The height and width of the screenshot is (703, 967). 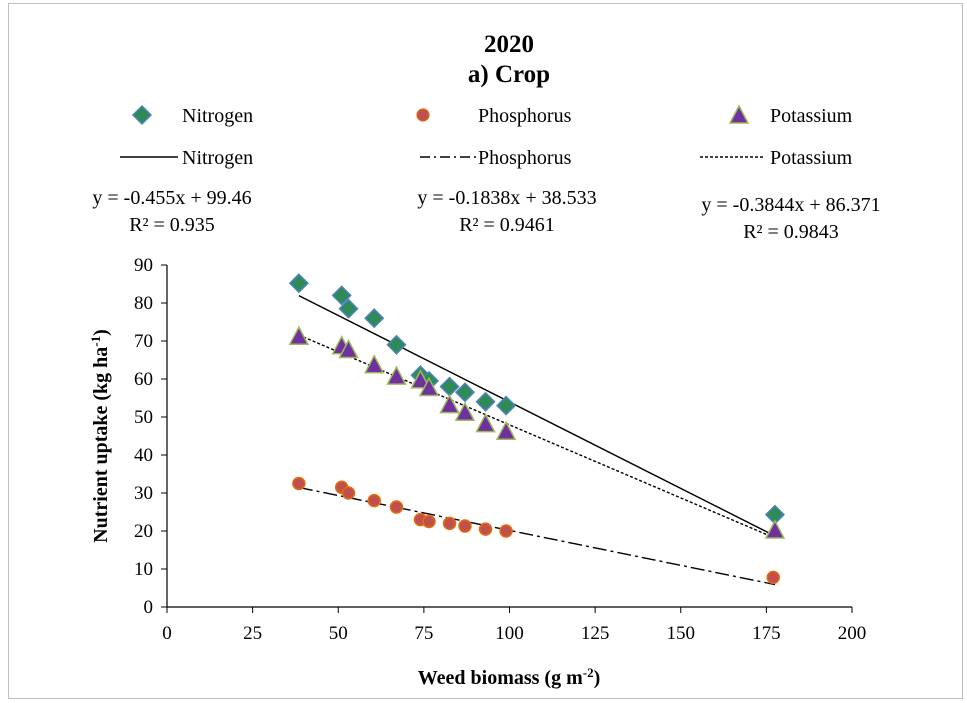 What do you see at coordinates (143, 341) in the screenshot?
I see `y-tick-label: 70` at bounding box center [143, 341].